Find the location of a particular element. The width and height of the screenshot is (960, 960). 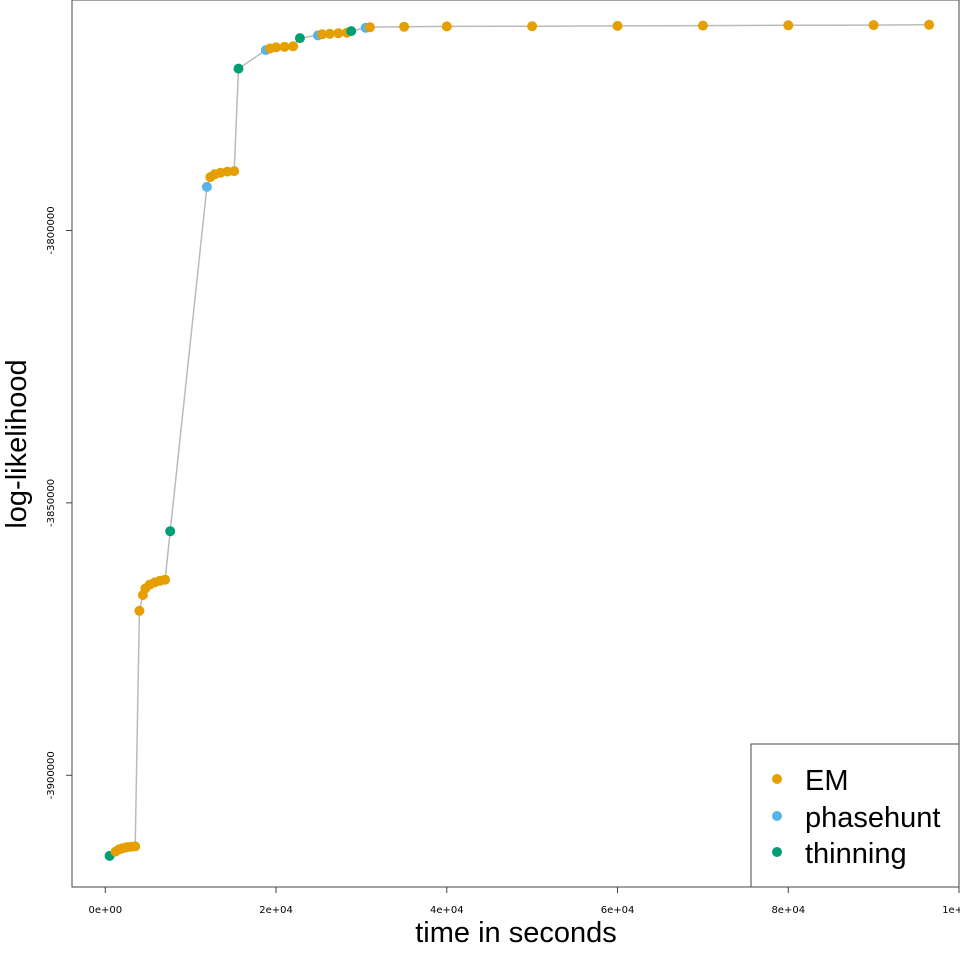

legend-box is located at coordinates (855, 815).